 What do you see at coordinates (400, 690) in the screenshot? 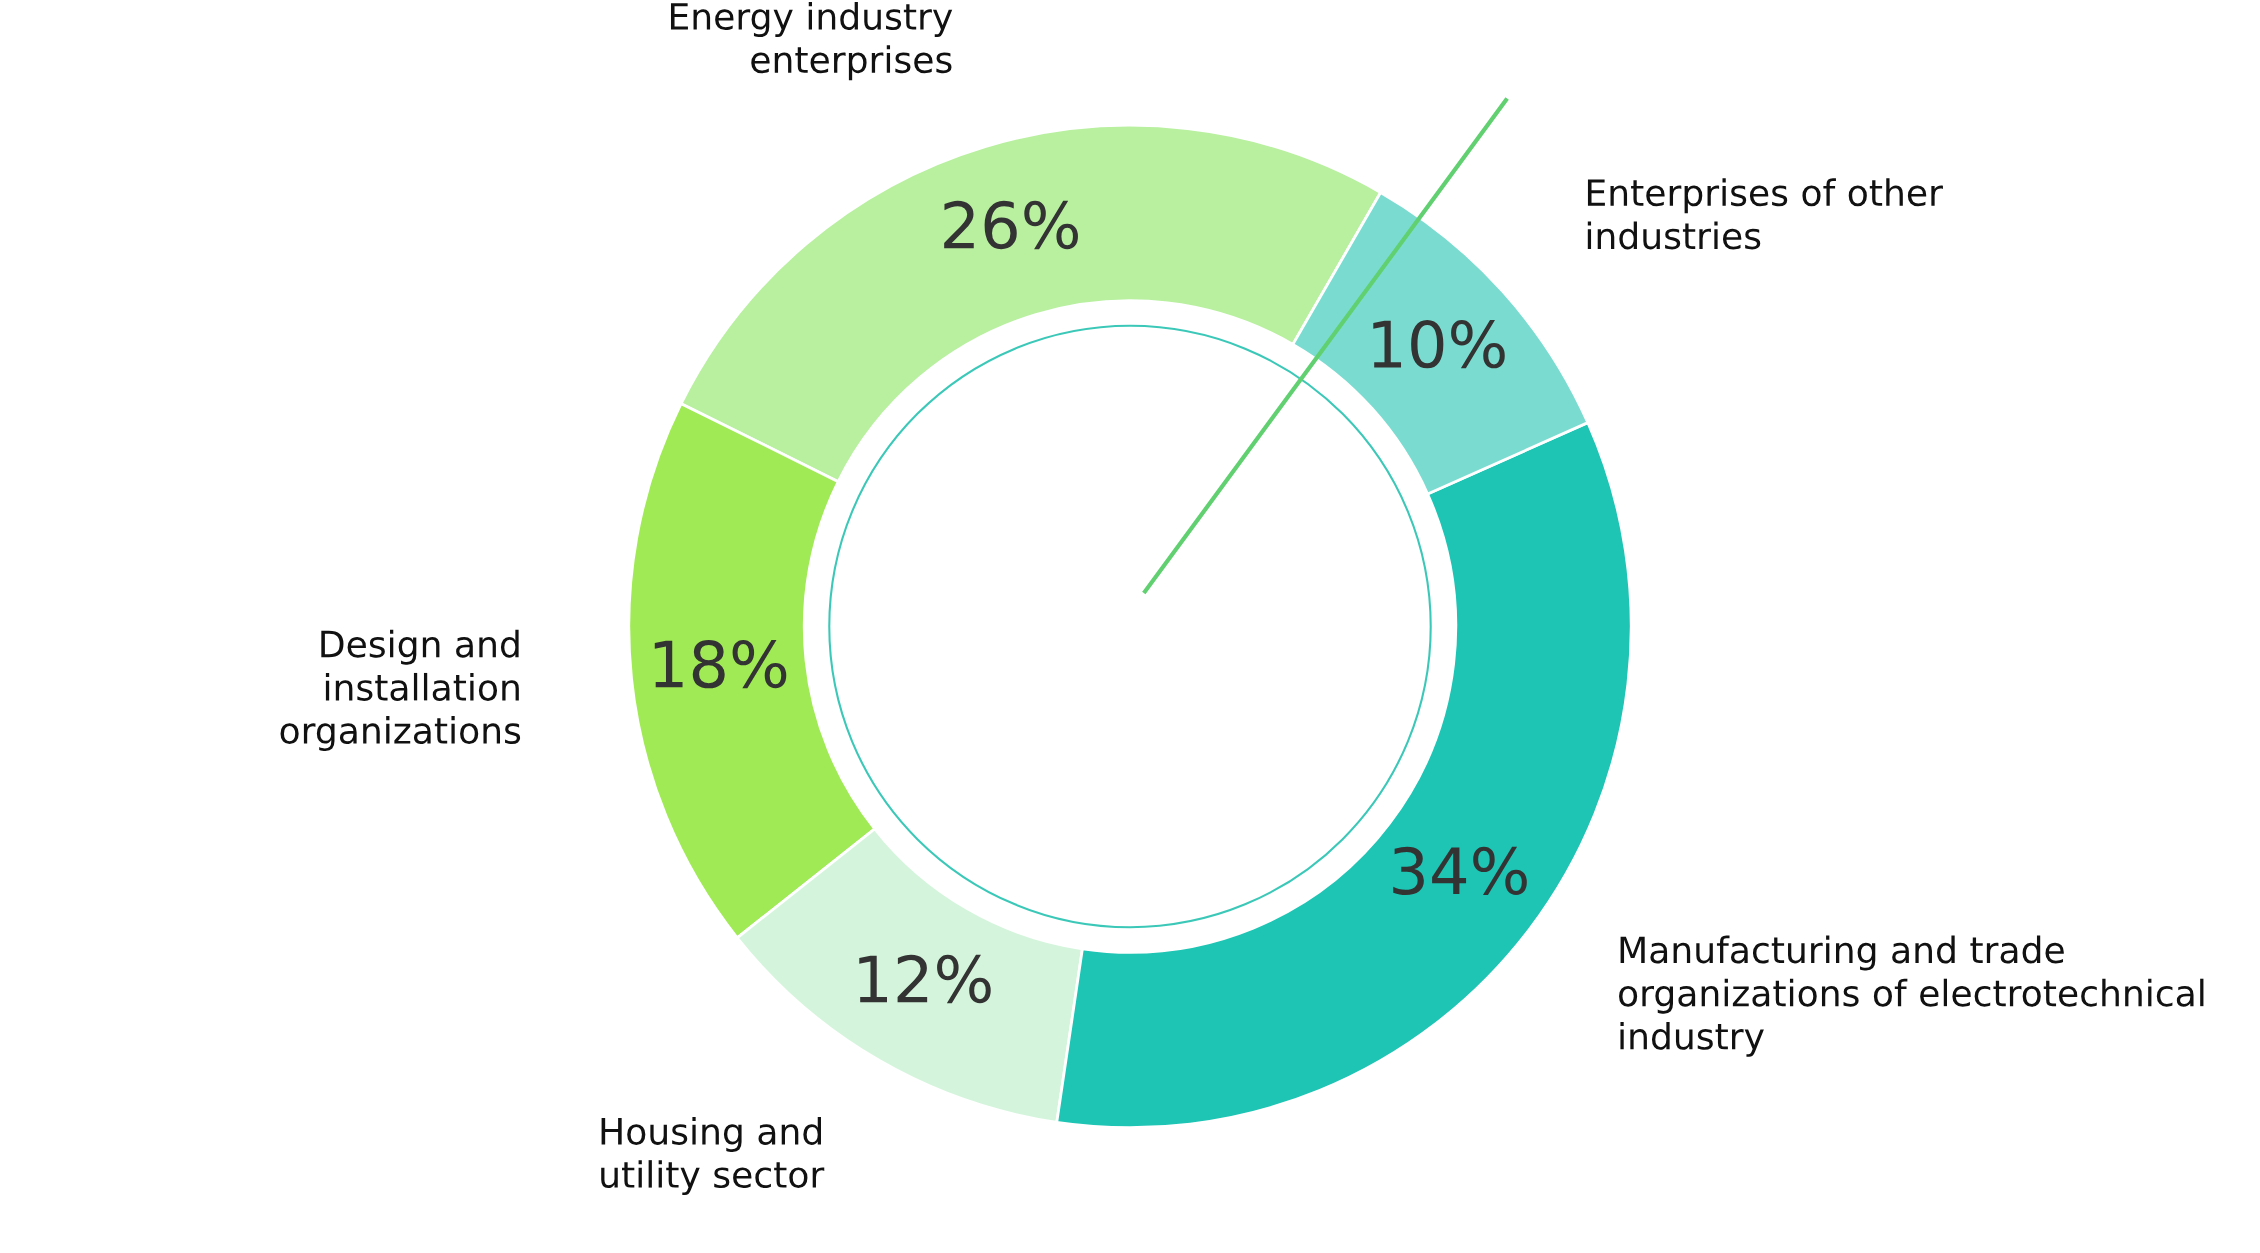
I see `slice-label: Design and installation organizations` at bounding box center [400, 690].